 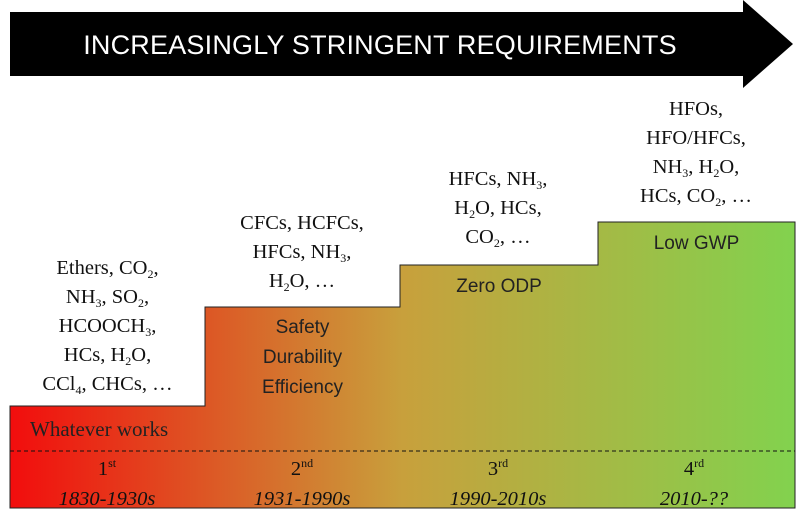 What do you see at coordinates (302, 327) in the screenshot?
I see `requirement-line: Safety` at bounding box center [302, 327].